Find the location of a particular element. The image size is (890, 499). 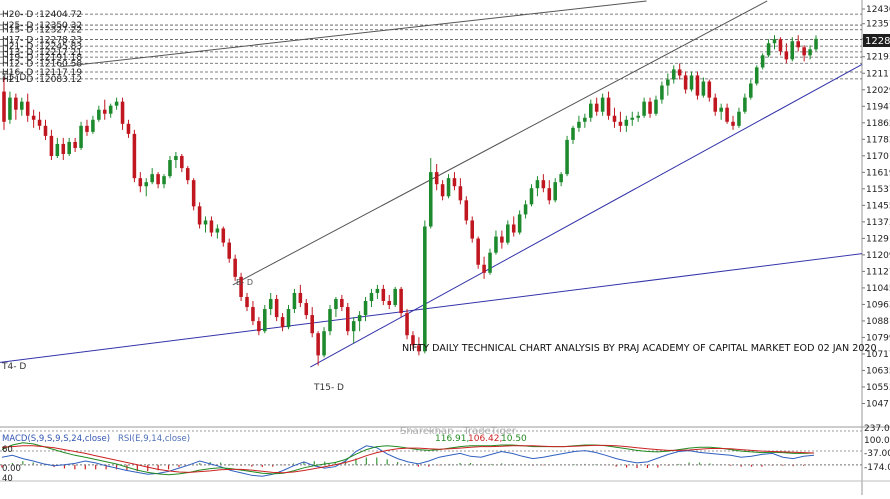

indicator-line-signal is located at coordinates (408, 459).